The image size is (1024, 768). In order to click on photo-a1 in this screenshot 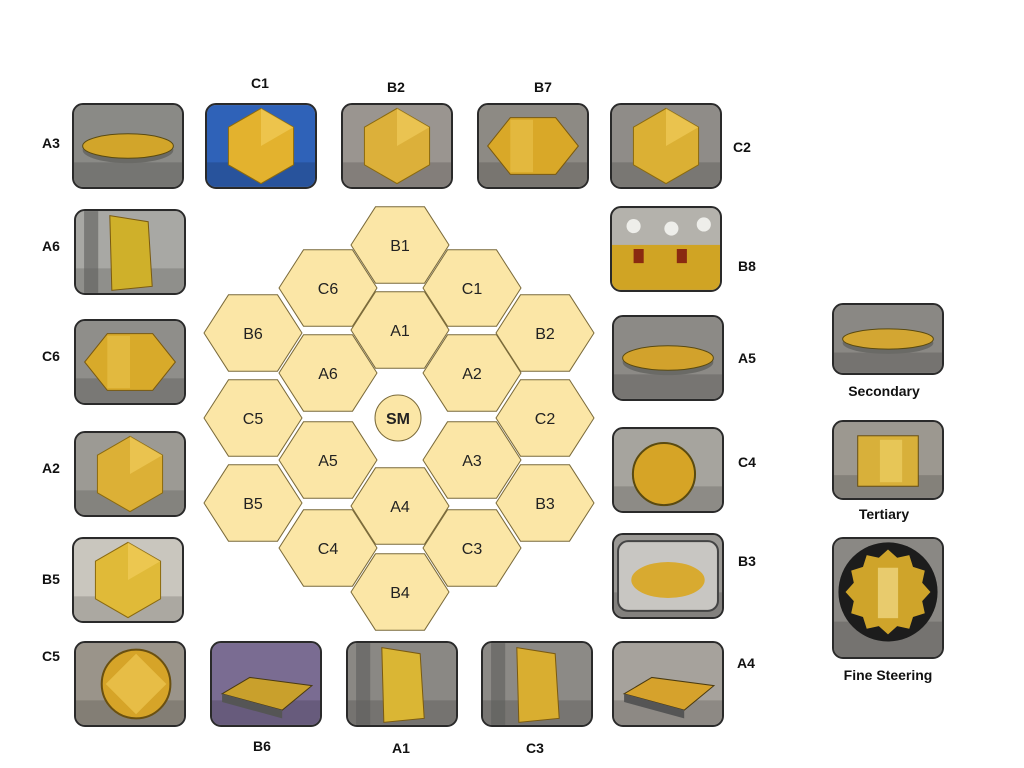, I will do `click(402, 684)`.